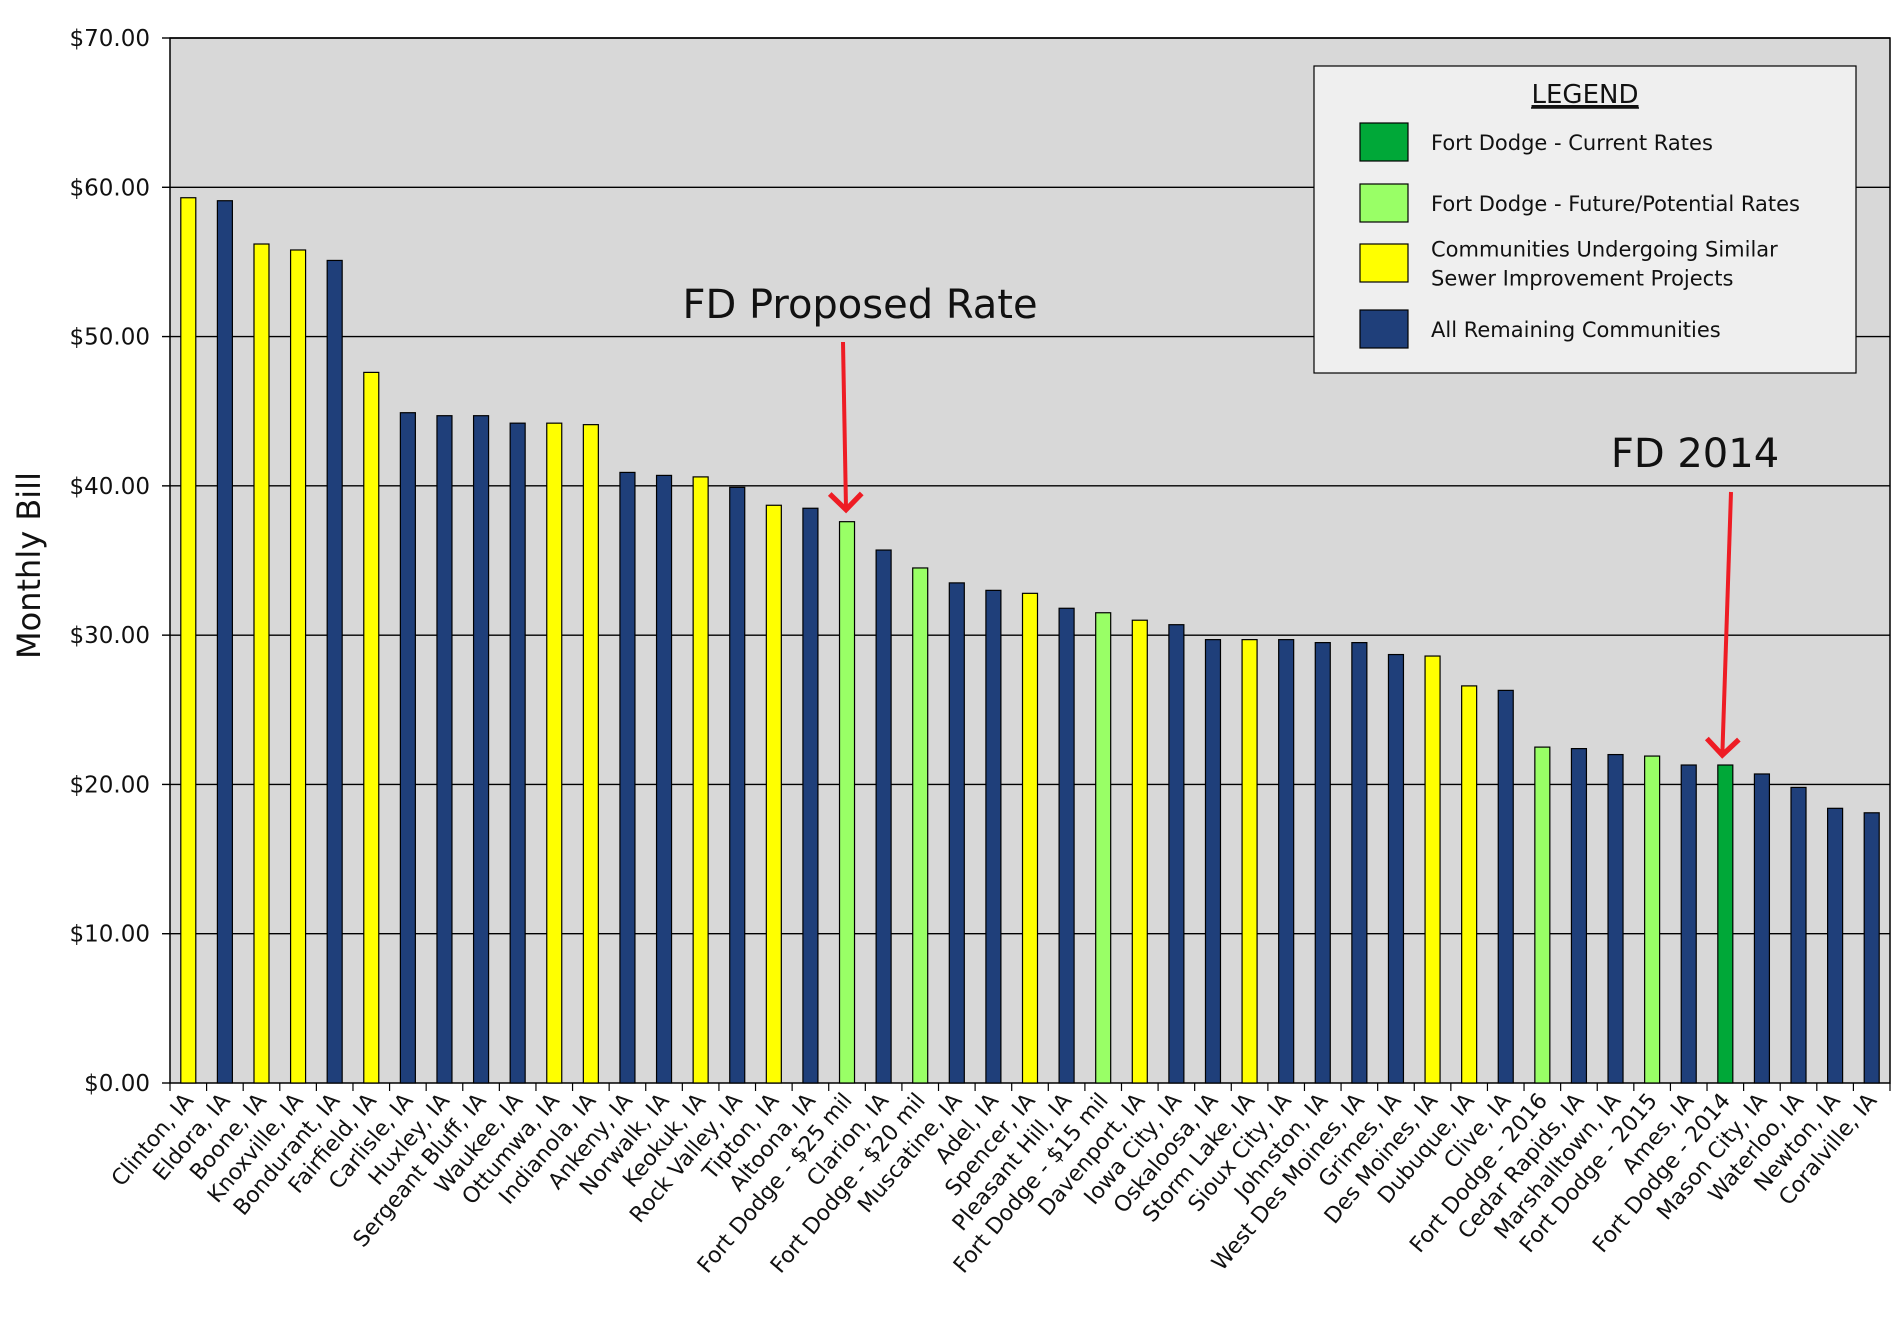 The height and width of the screenshot is (1317, 1892). Describe the element at coordinates (737, 785) in the screenshot. I see `bar-rock-valley-ia` at that location.